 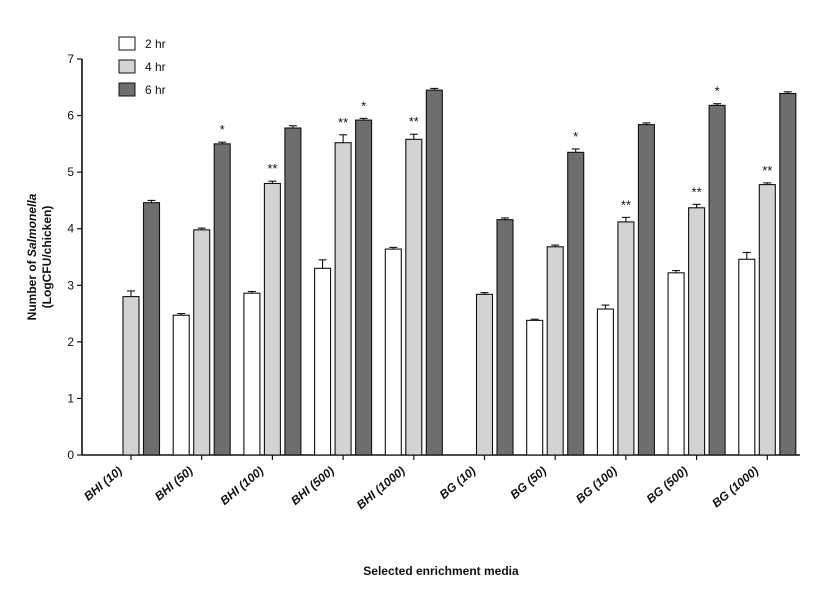 What do you see at coordinates (70, 229) in the screenshot?
I see `y-tick-label: 4` at bounding box center [70, 229].